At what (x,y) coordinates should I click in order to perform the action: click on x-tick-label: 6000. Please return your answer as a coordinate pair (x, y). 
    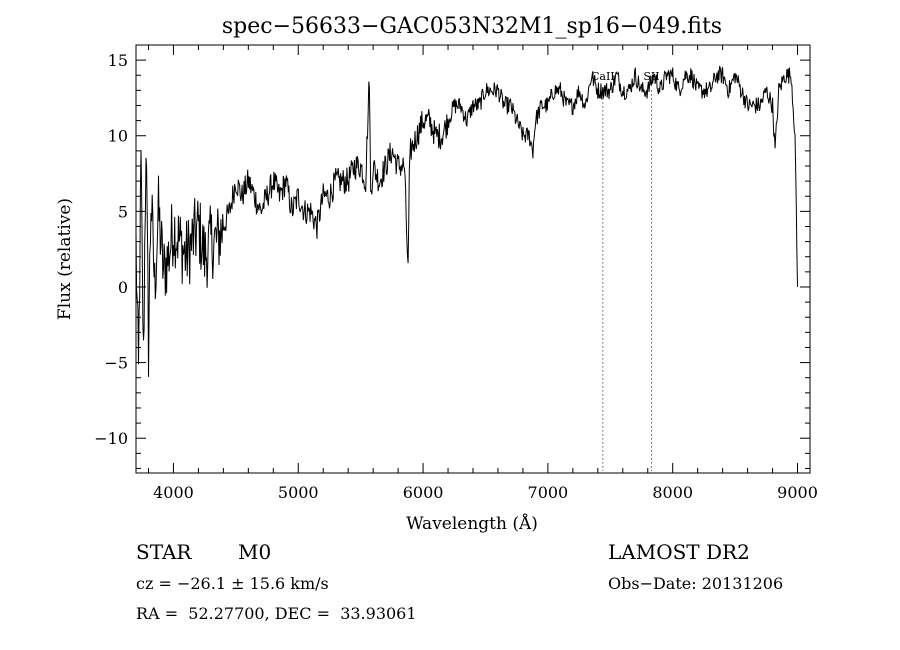
    Looking at the image, I should click on (423, 492).